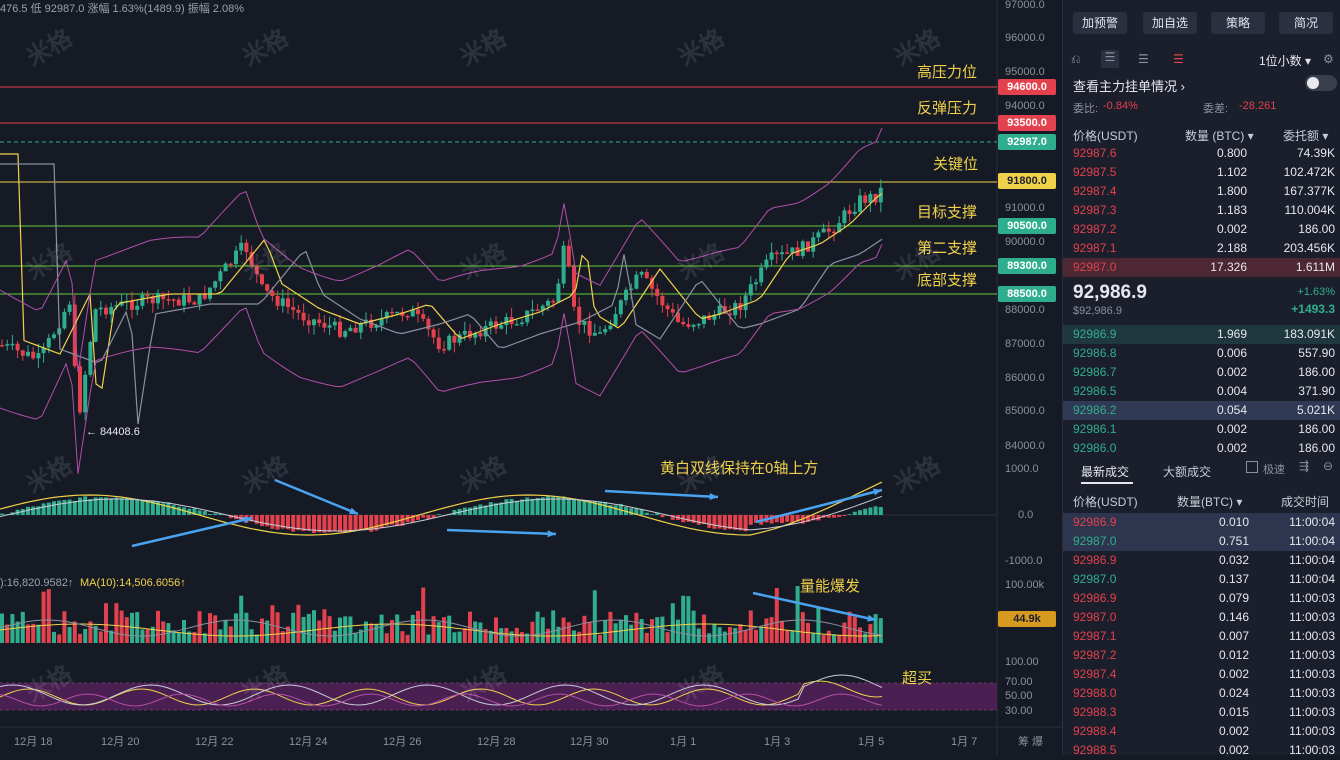  What do you see at coordinates (1238, 23) in the screenshot?
I see `strategy-button: 策略` at bounding box center [1238, 23].